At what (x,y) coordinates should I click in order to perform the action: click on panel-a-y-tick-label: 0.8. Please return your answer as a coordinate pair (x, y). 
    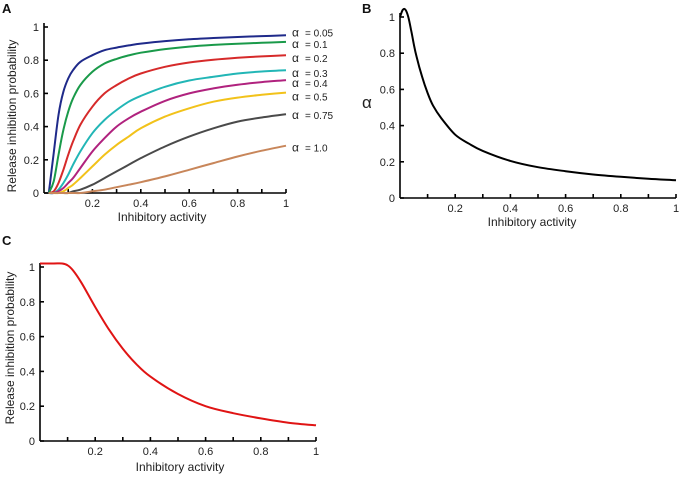
    Looking at the image, I should click on (31, 61).